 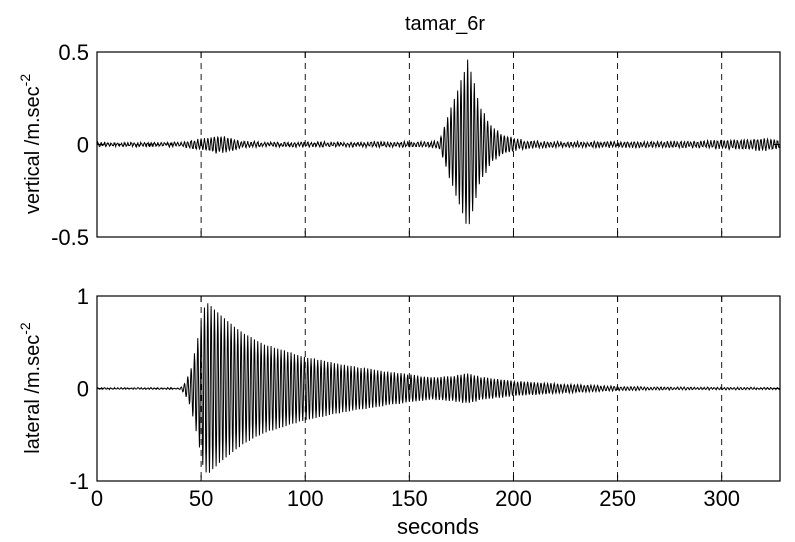 I want to click on lateral-y-axis-label-text: lateral /m.sec, so click(x=33, y=394).